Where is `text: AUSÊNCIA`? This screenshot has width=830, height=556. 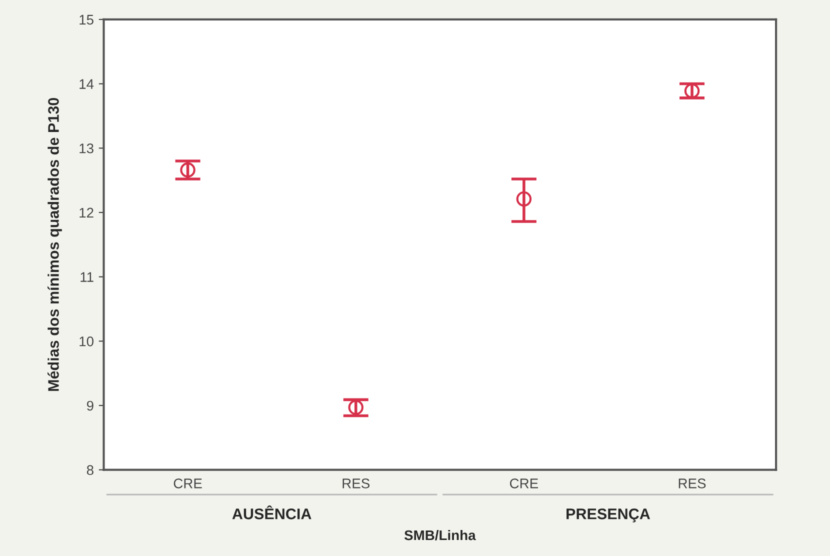
text: AUSÊNCIA is located at coordinates (272, 512).